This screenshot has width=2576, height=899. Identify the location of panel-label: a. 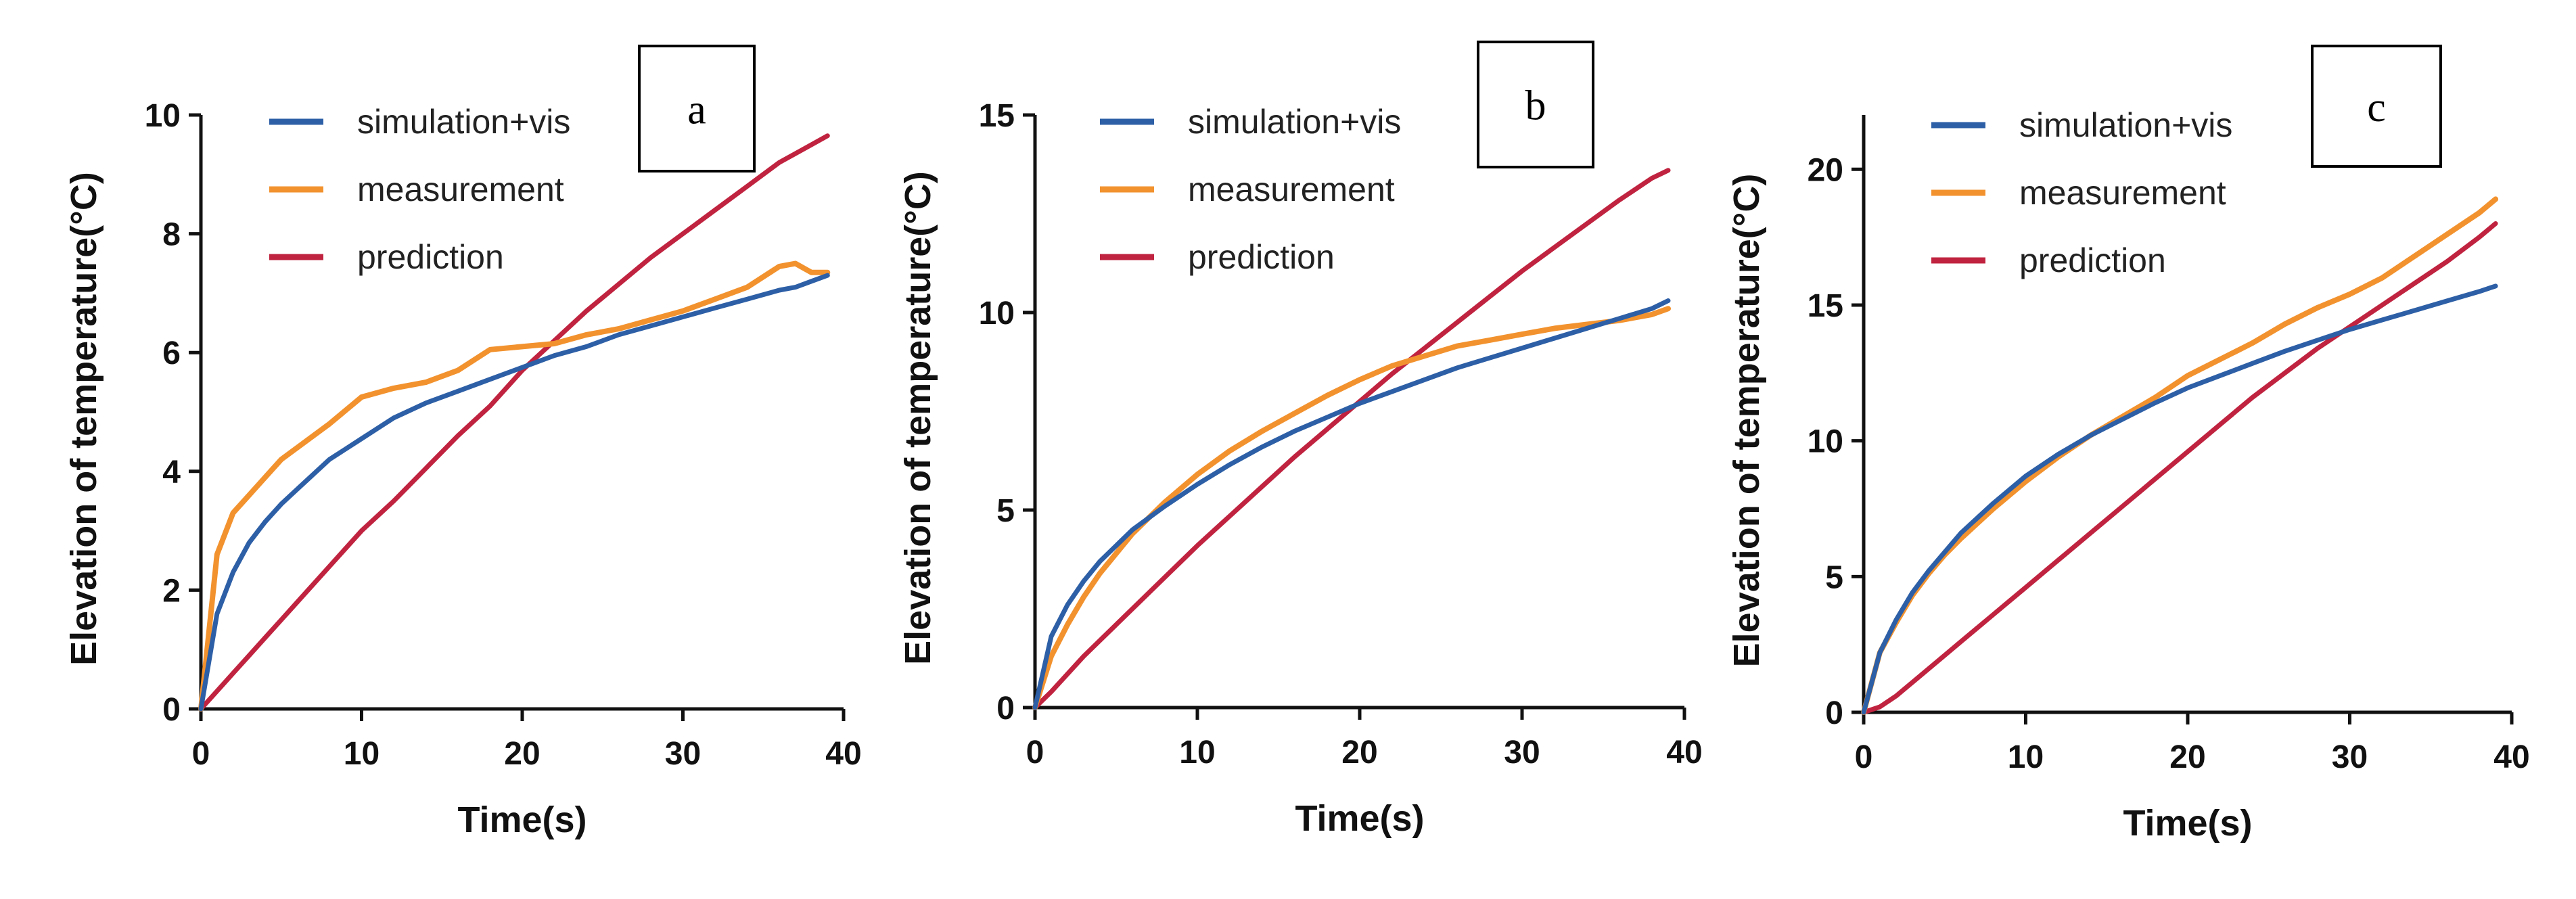
(696, 110).